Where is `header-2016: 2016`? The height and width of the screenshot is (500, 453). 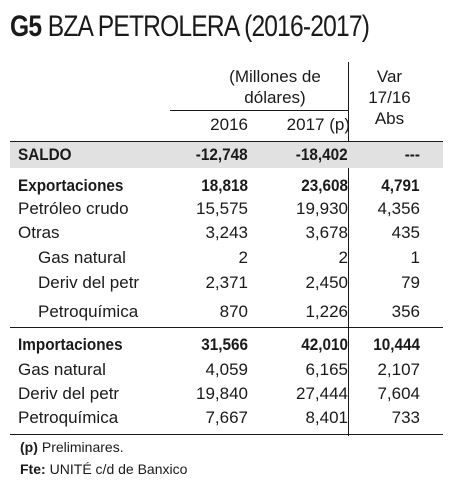 header-2016: 2016 is located at coordinates (229, 124).